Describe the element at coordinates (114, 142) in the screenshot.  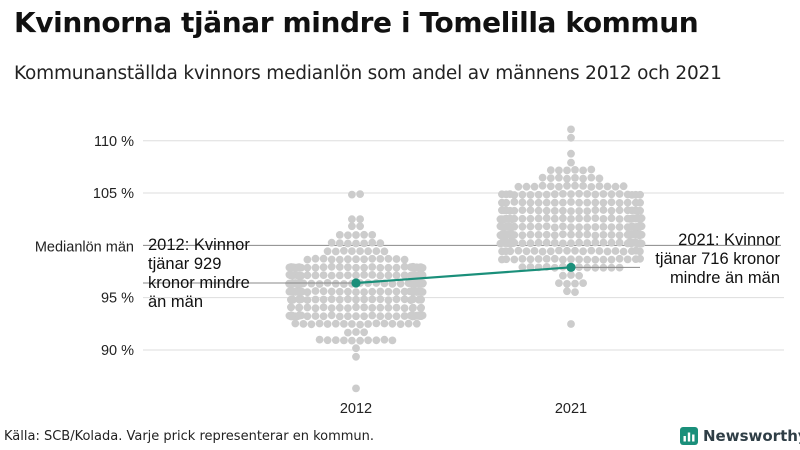
I see `y-tick-label: 110 %` at that location.